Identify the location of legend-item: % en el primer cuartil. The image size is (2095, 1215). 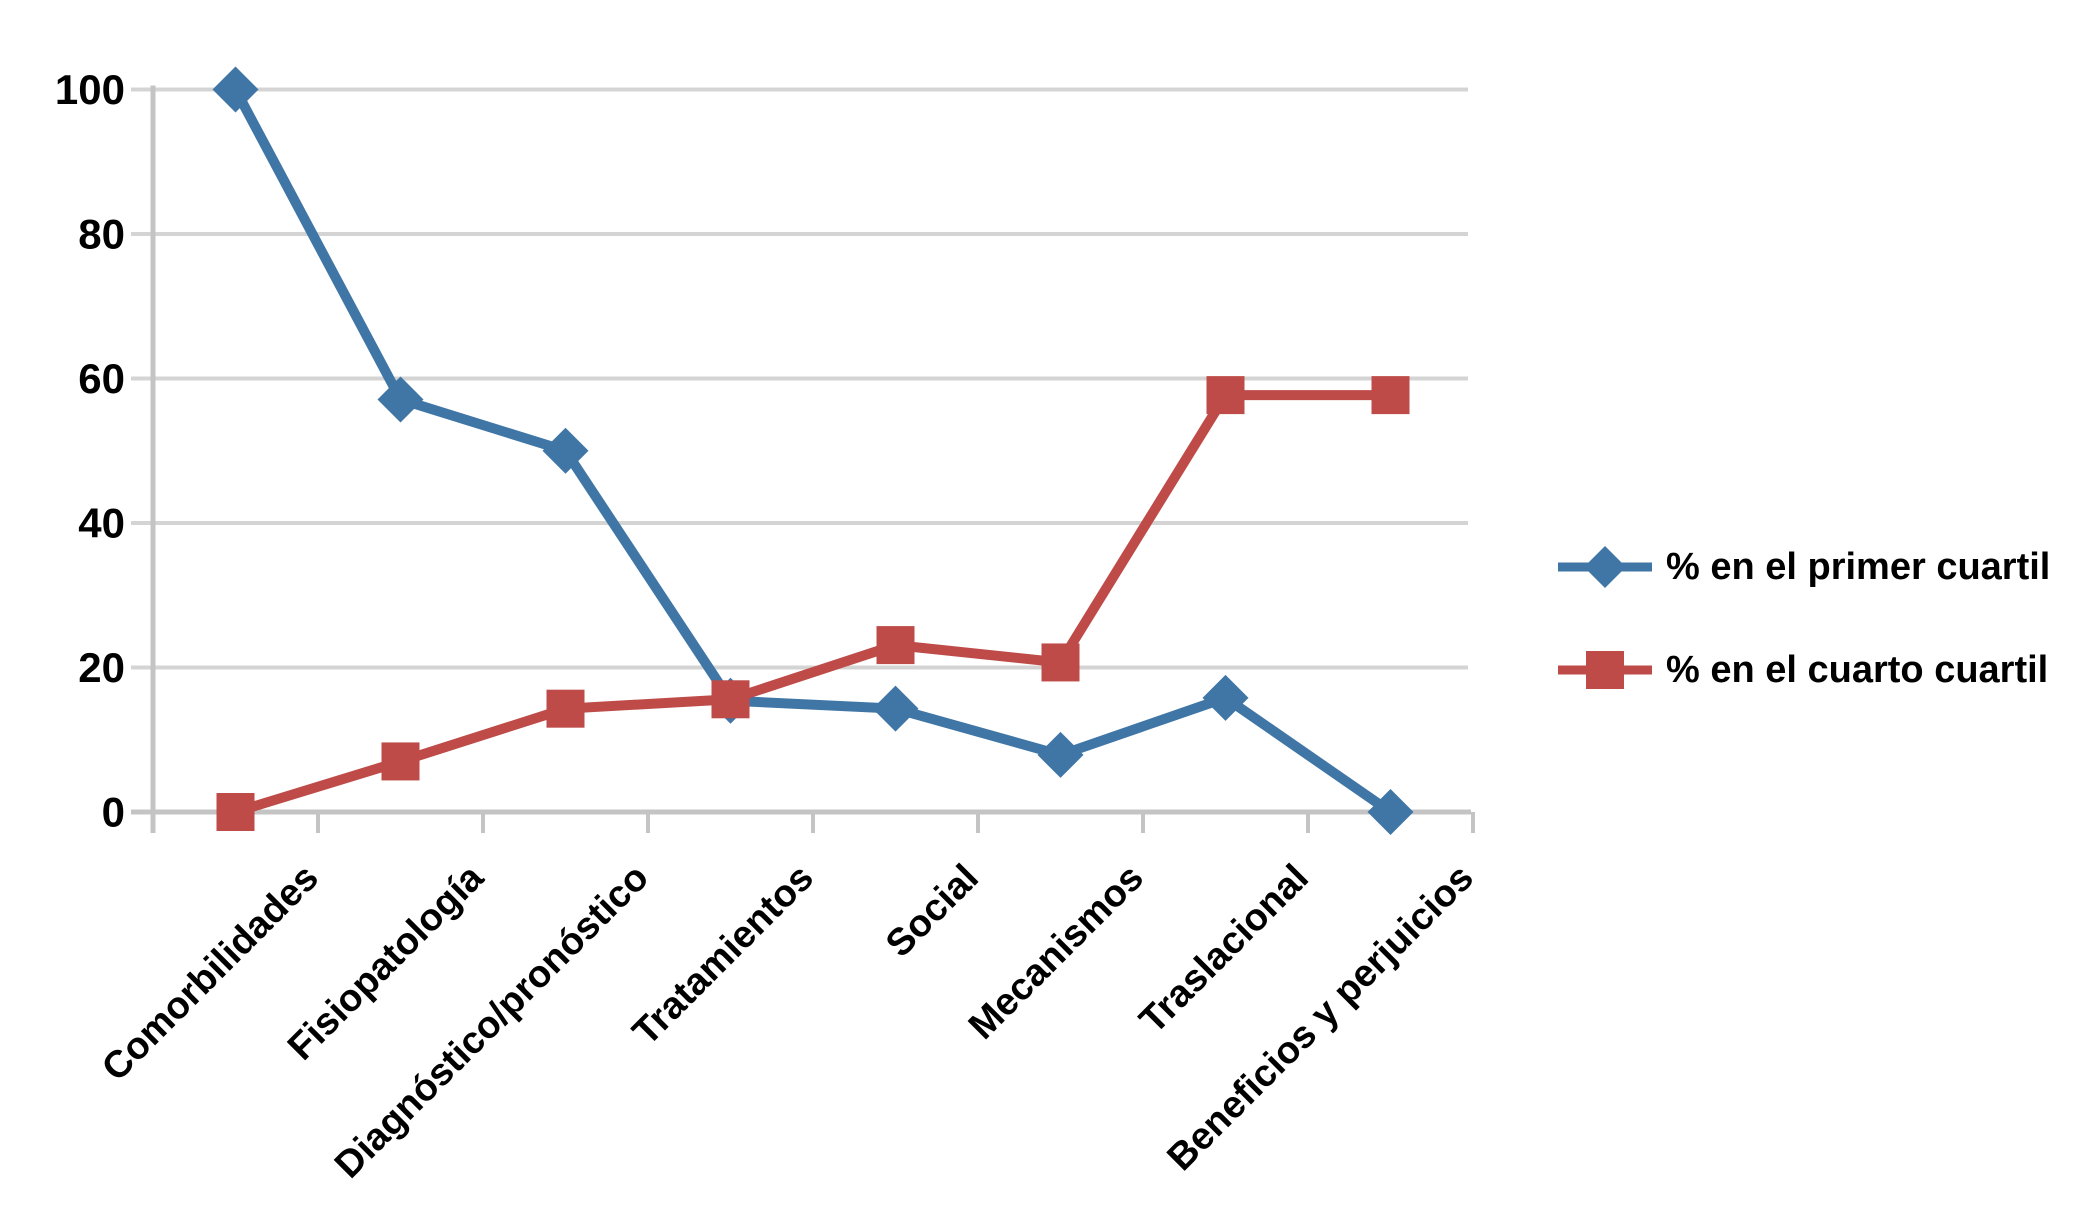
(1804, 567).